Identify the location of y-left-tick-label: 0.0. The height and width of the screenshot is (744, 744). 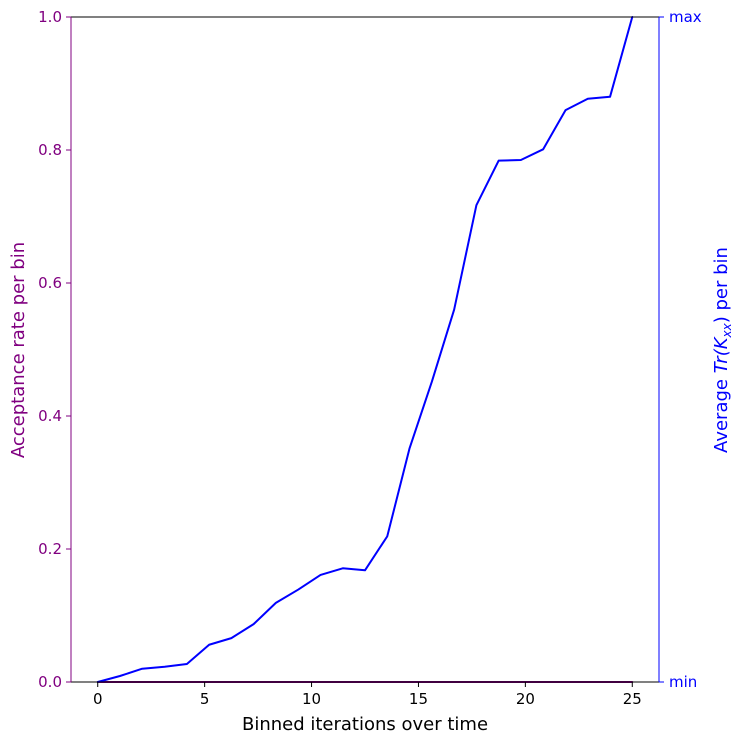
(50, 682).